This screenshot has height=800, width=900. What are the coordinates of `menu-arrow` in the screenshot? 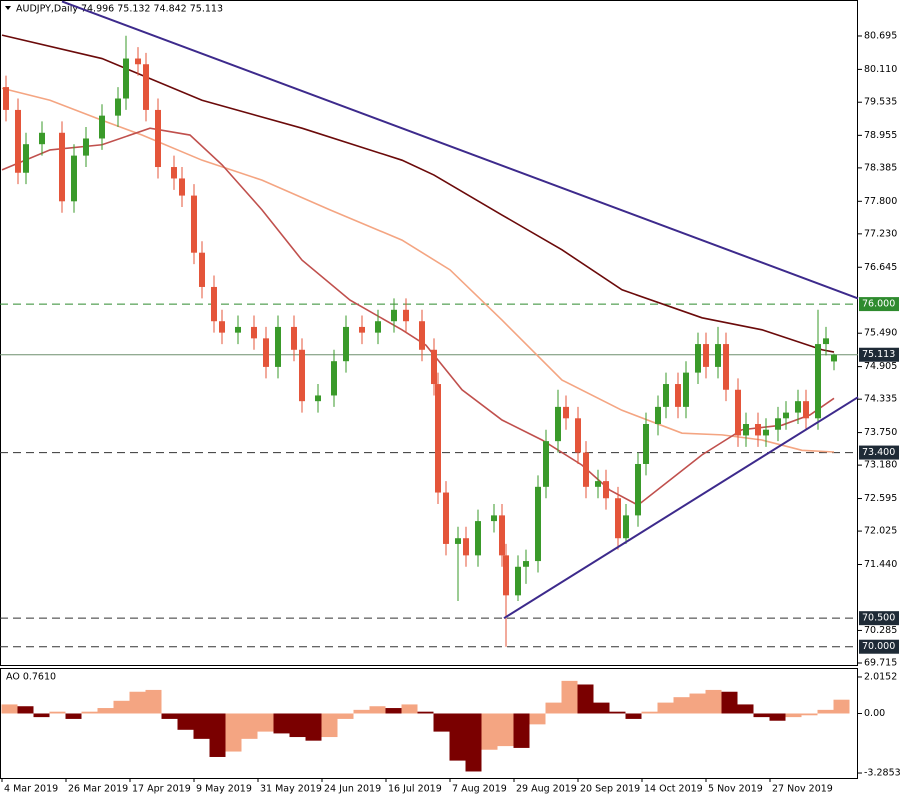 It's located at (8, 8).